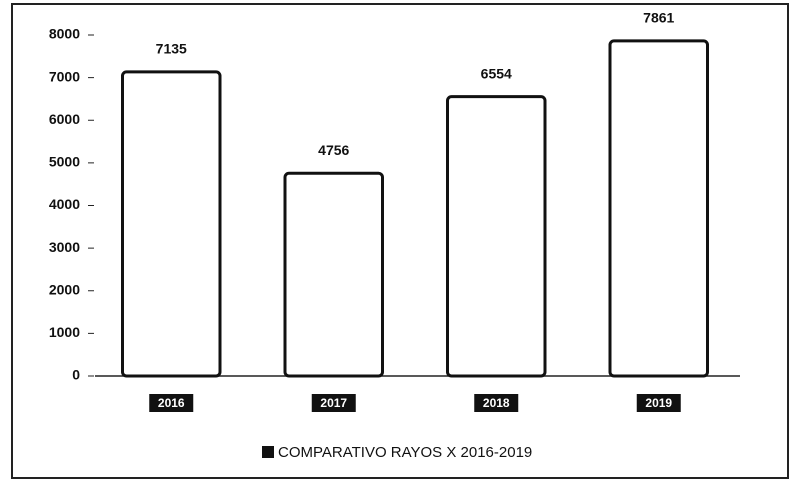 This screenshot has height=482, width=796. I want to click on y-tick-label: 0, so click(76, 375).